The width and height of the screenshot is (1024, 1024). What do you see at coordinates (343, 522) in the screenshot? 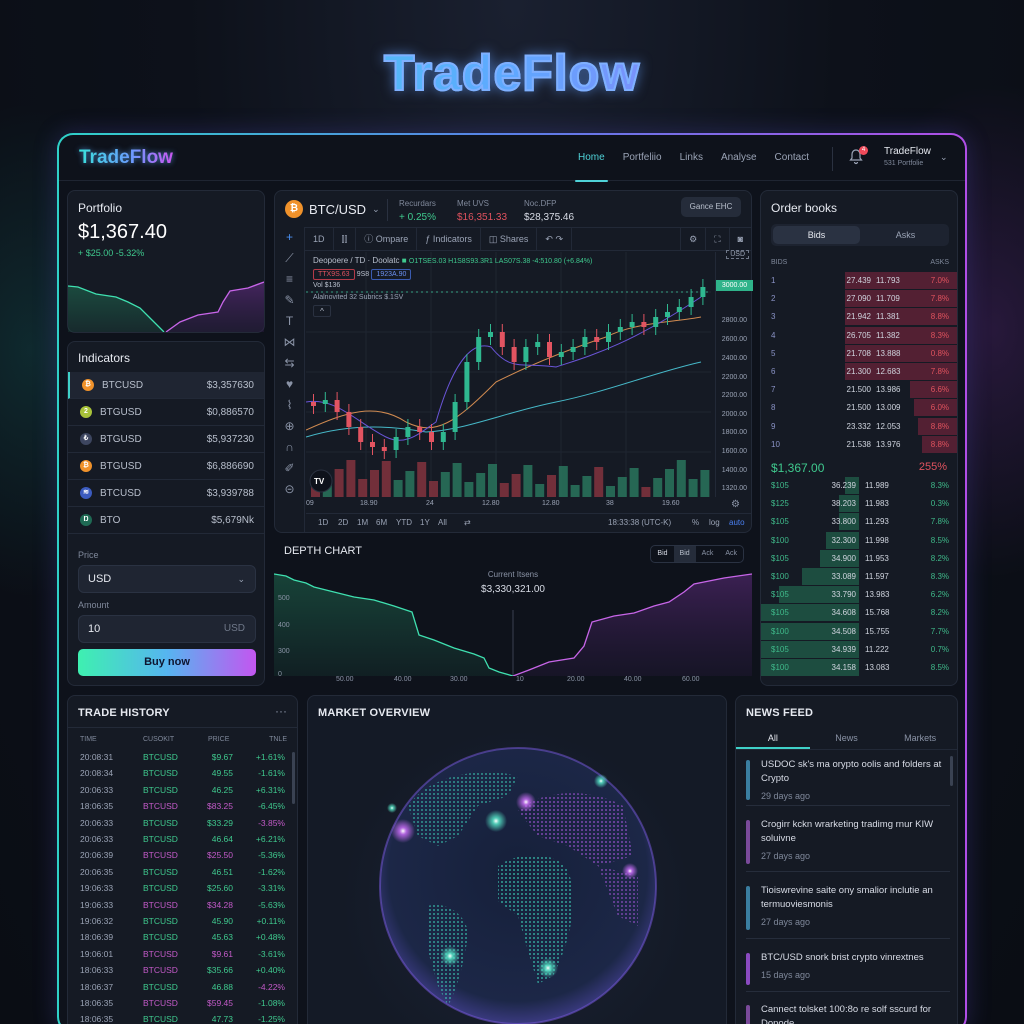
I see `range-2d: 2D` at bounding box center [343, 522].